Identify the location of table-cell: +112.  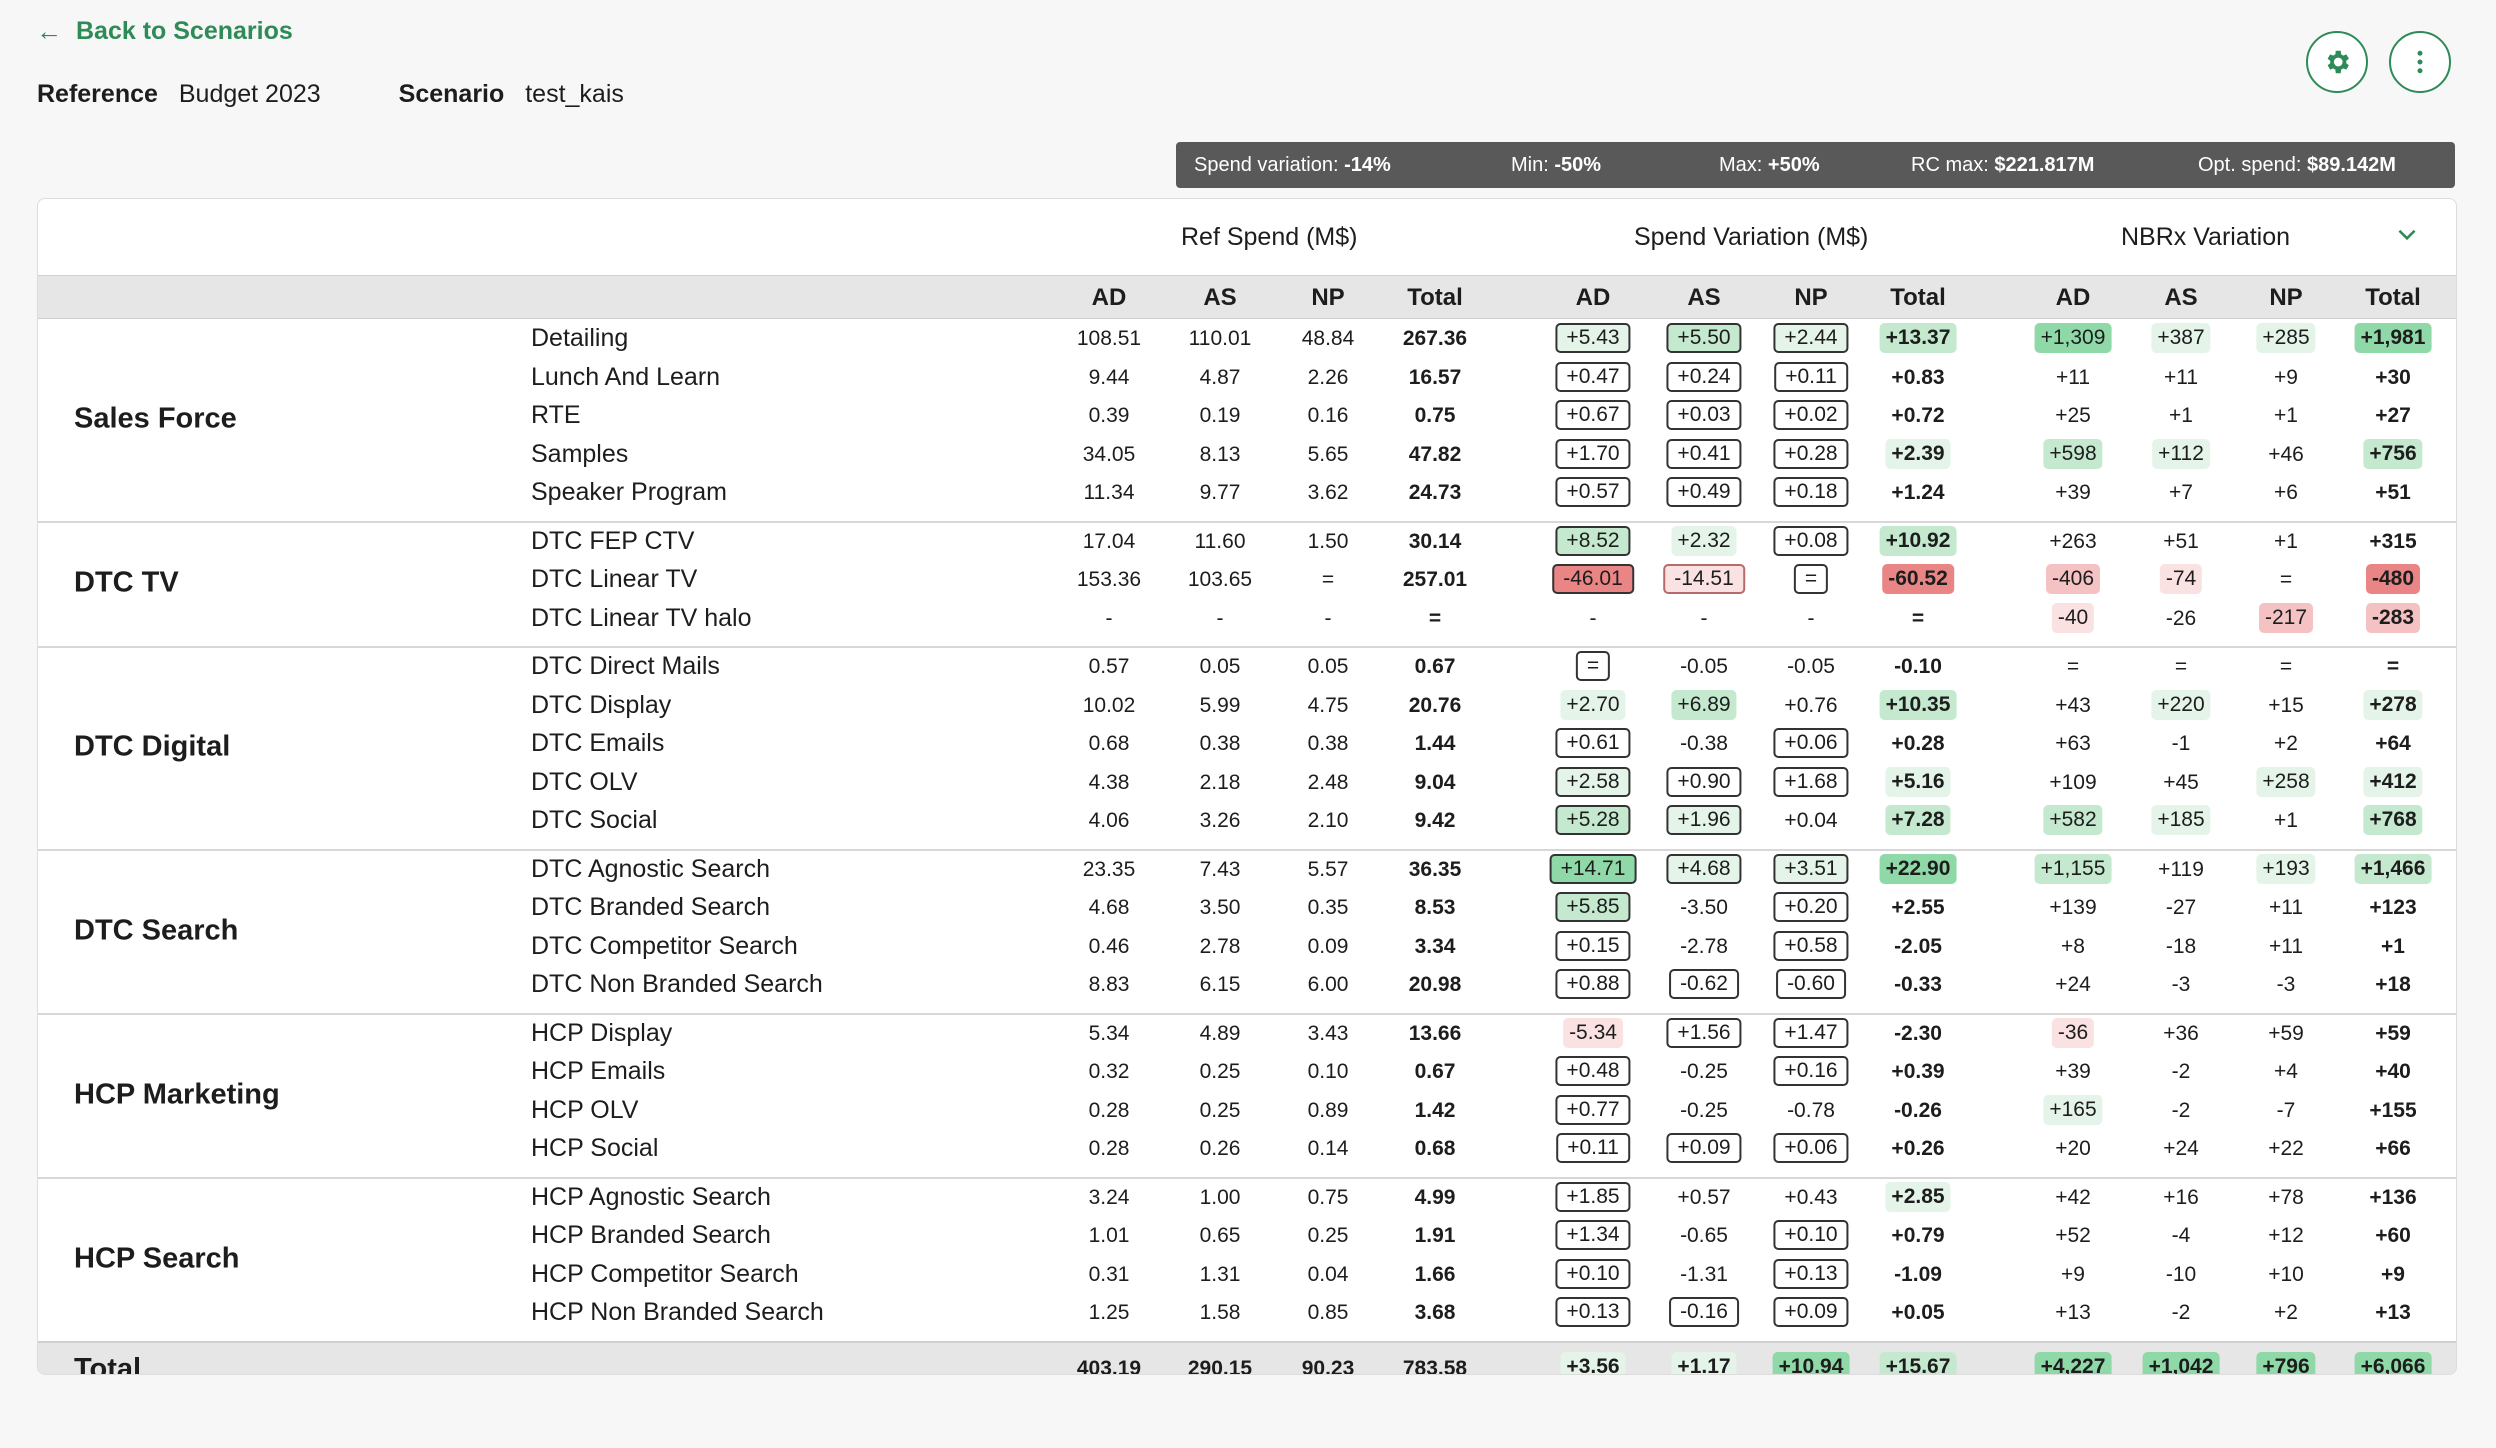
(2181, 453).